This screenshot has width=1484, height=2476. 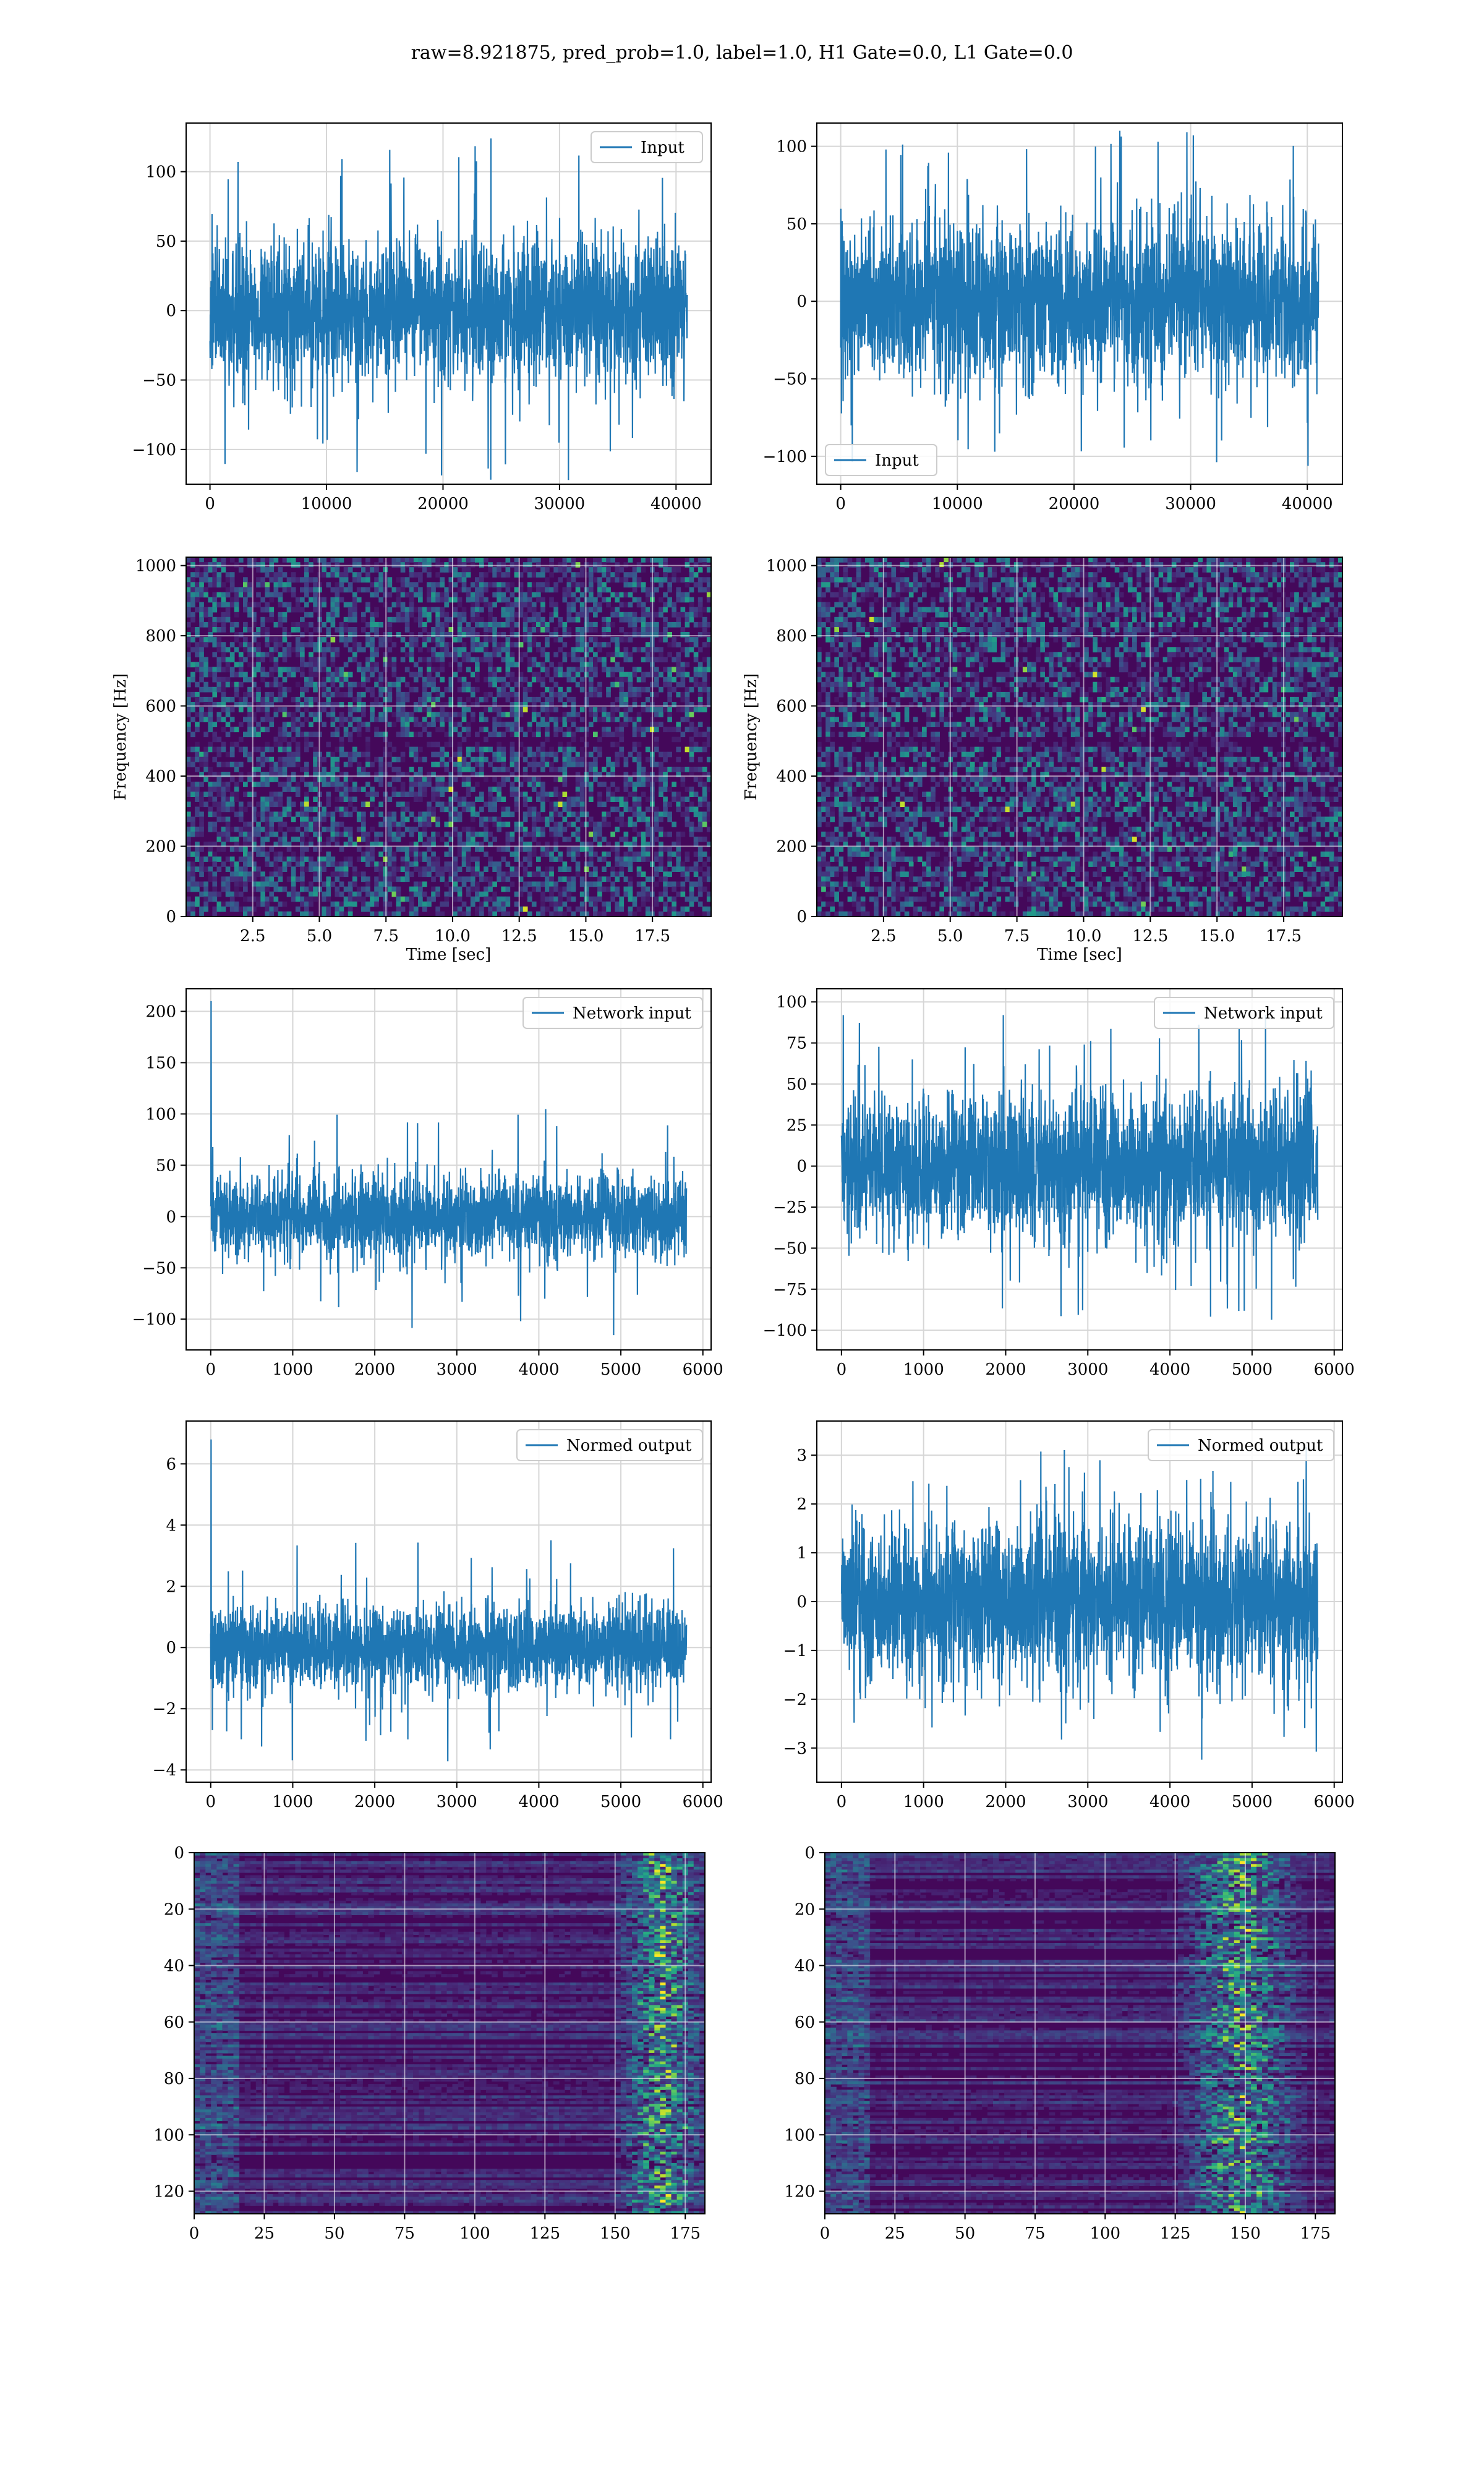 What do you see at coordinates (795, 1651) in the screenshot?
I see `y-tick-label: −1` at bounding box center [795, 1651].